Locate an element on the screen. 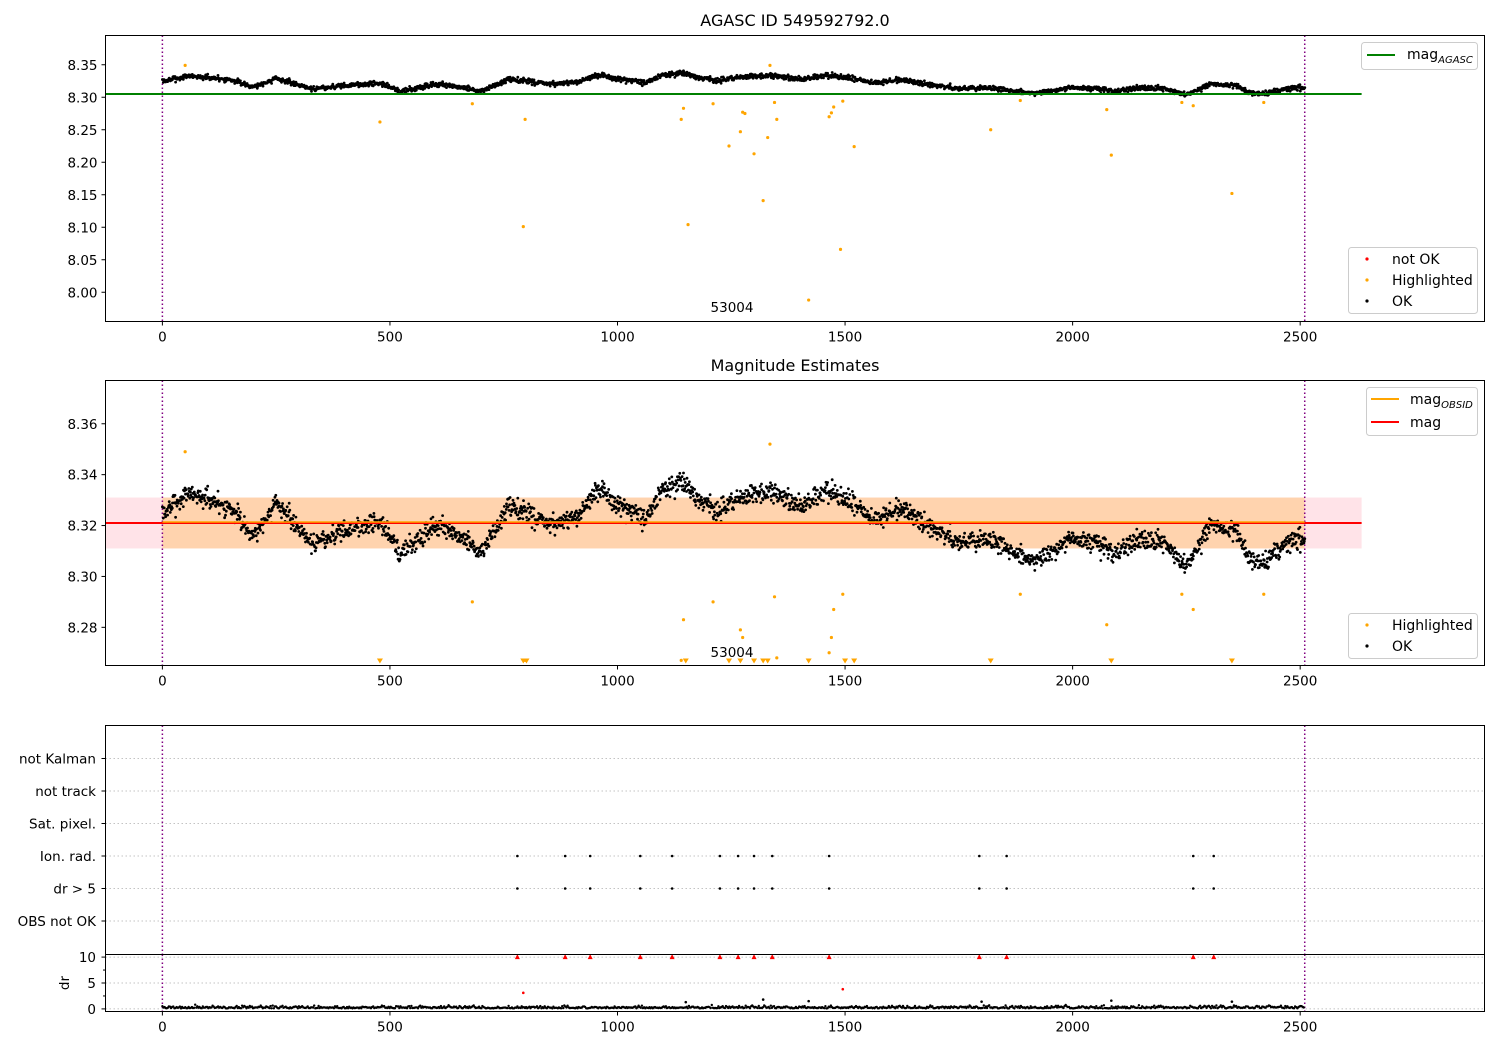  x-tick-label: 1500 is located at coordinates (845, 682).